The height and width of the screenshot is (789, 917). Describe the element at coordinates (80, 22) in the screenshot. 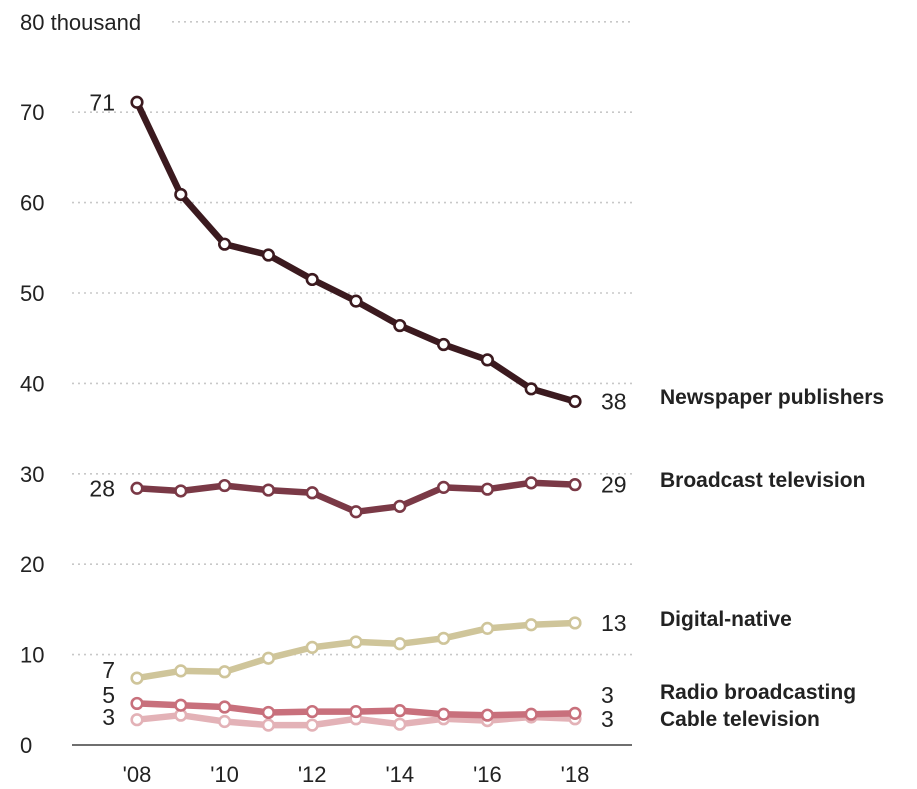

I see `y-tick-label: 80 thousand` at that location.